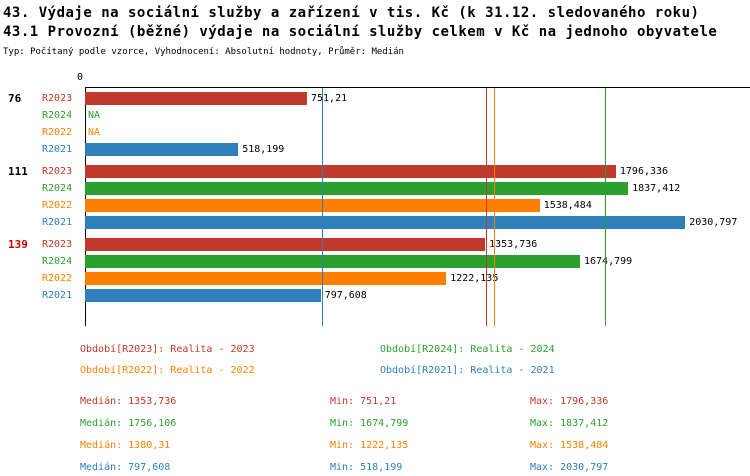 Image resolution: width=750 pixels, height=476 pixels. I want to click on group-label: 139, so click(18, 244).